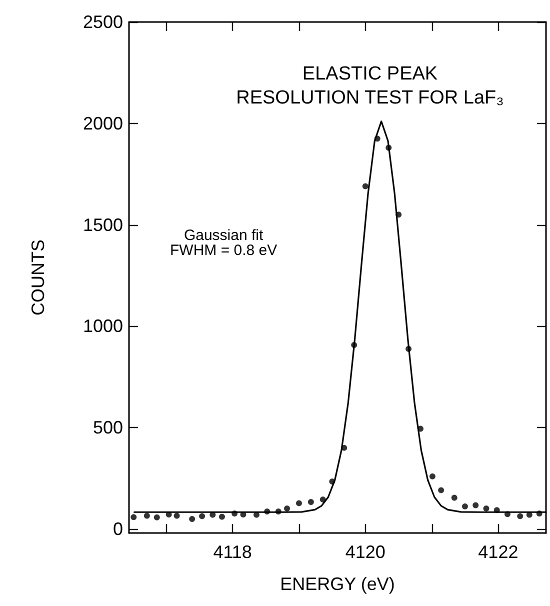 The image size is (550, 606). I want to click on x-axis-title: ENERGY (eV), so click(337, 584).